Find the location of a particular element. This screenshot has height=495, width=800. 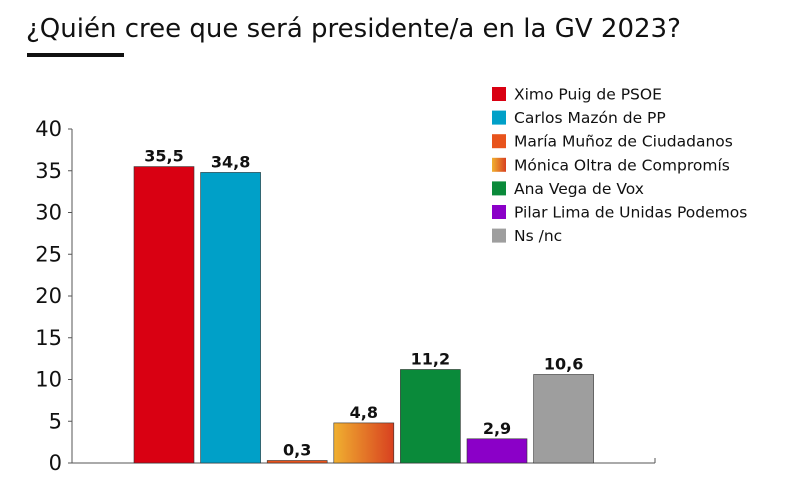

legend-label: Ximo Puig de PSOE is located at coordinates (588, 95).